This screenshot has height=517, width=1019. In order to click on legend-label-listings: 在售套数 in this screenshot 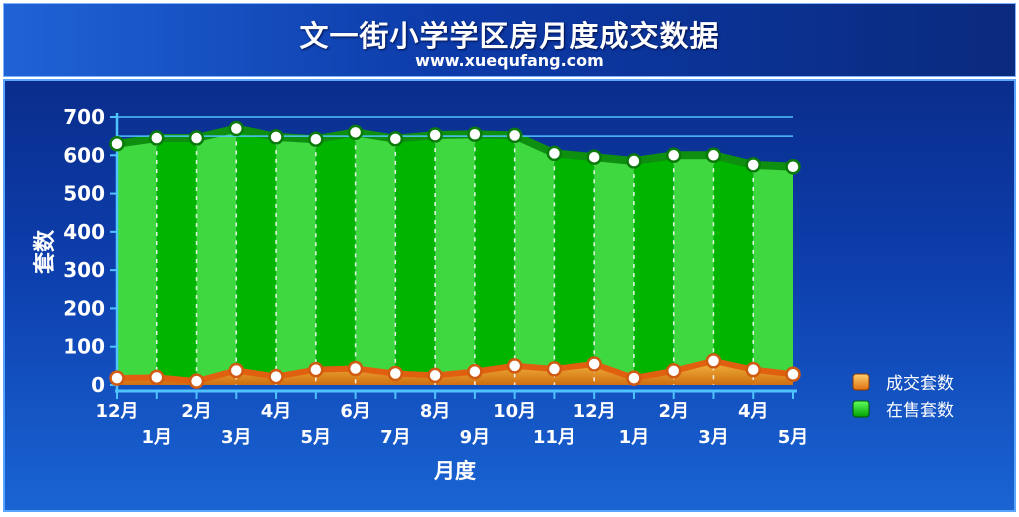, I will do `click(920, 411)`.